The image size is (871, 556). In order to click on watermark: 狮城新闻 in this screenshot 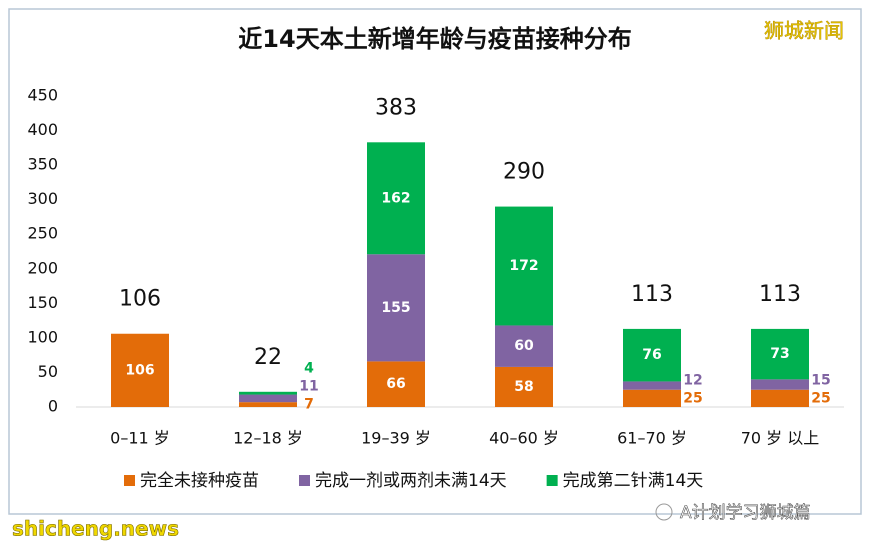, I will do `click(804, 31)`.